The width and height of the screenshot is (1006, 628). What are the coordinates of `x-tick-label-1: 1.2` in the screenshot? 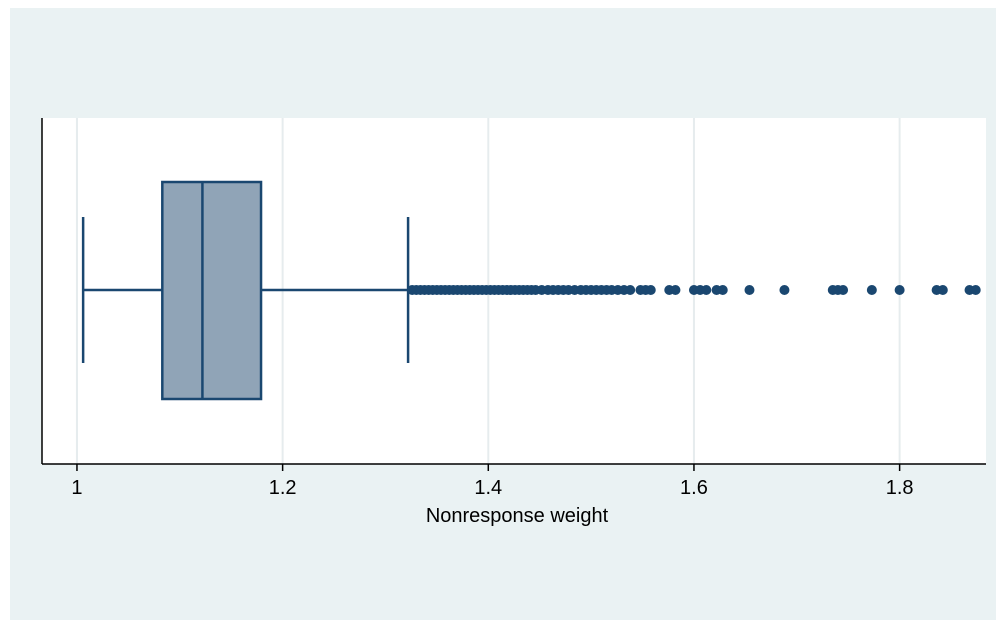 It's located at (283, 488).